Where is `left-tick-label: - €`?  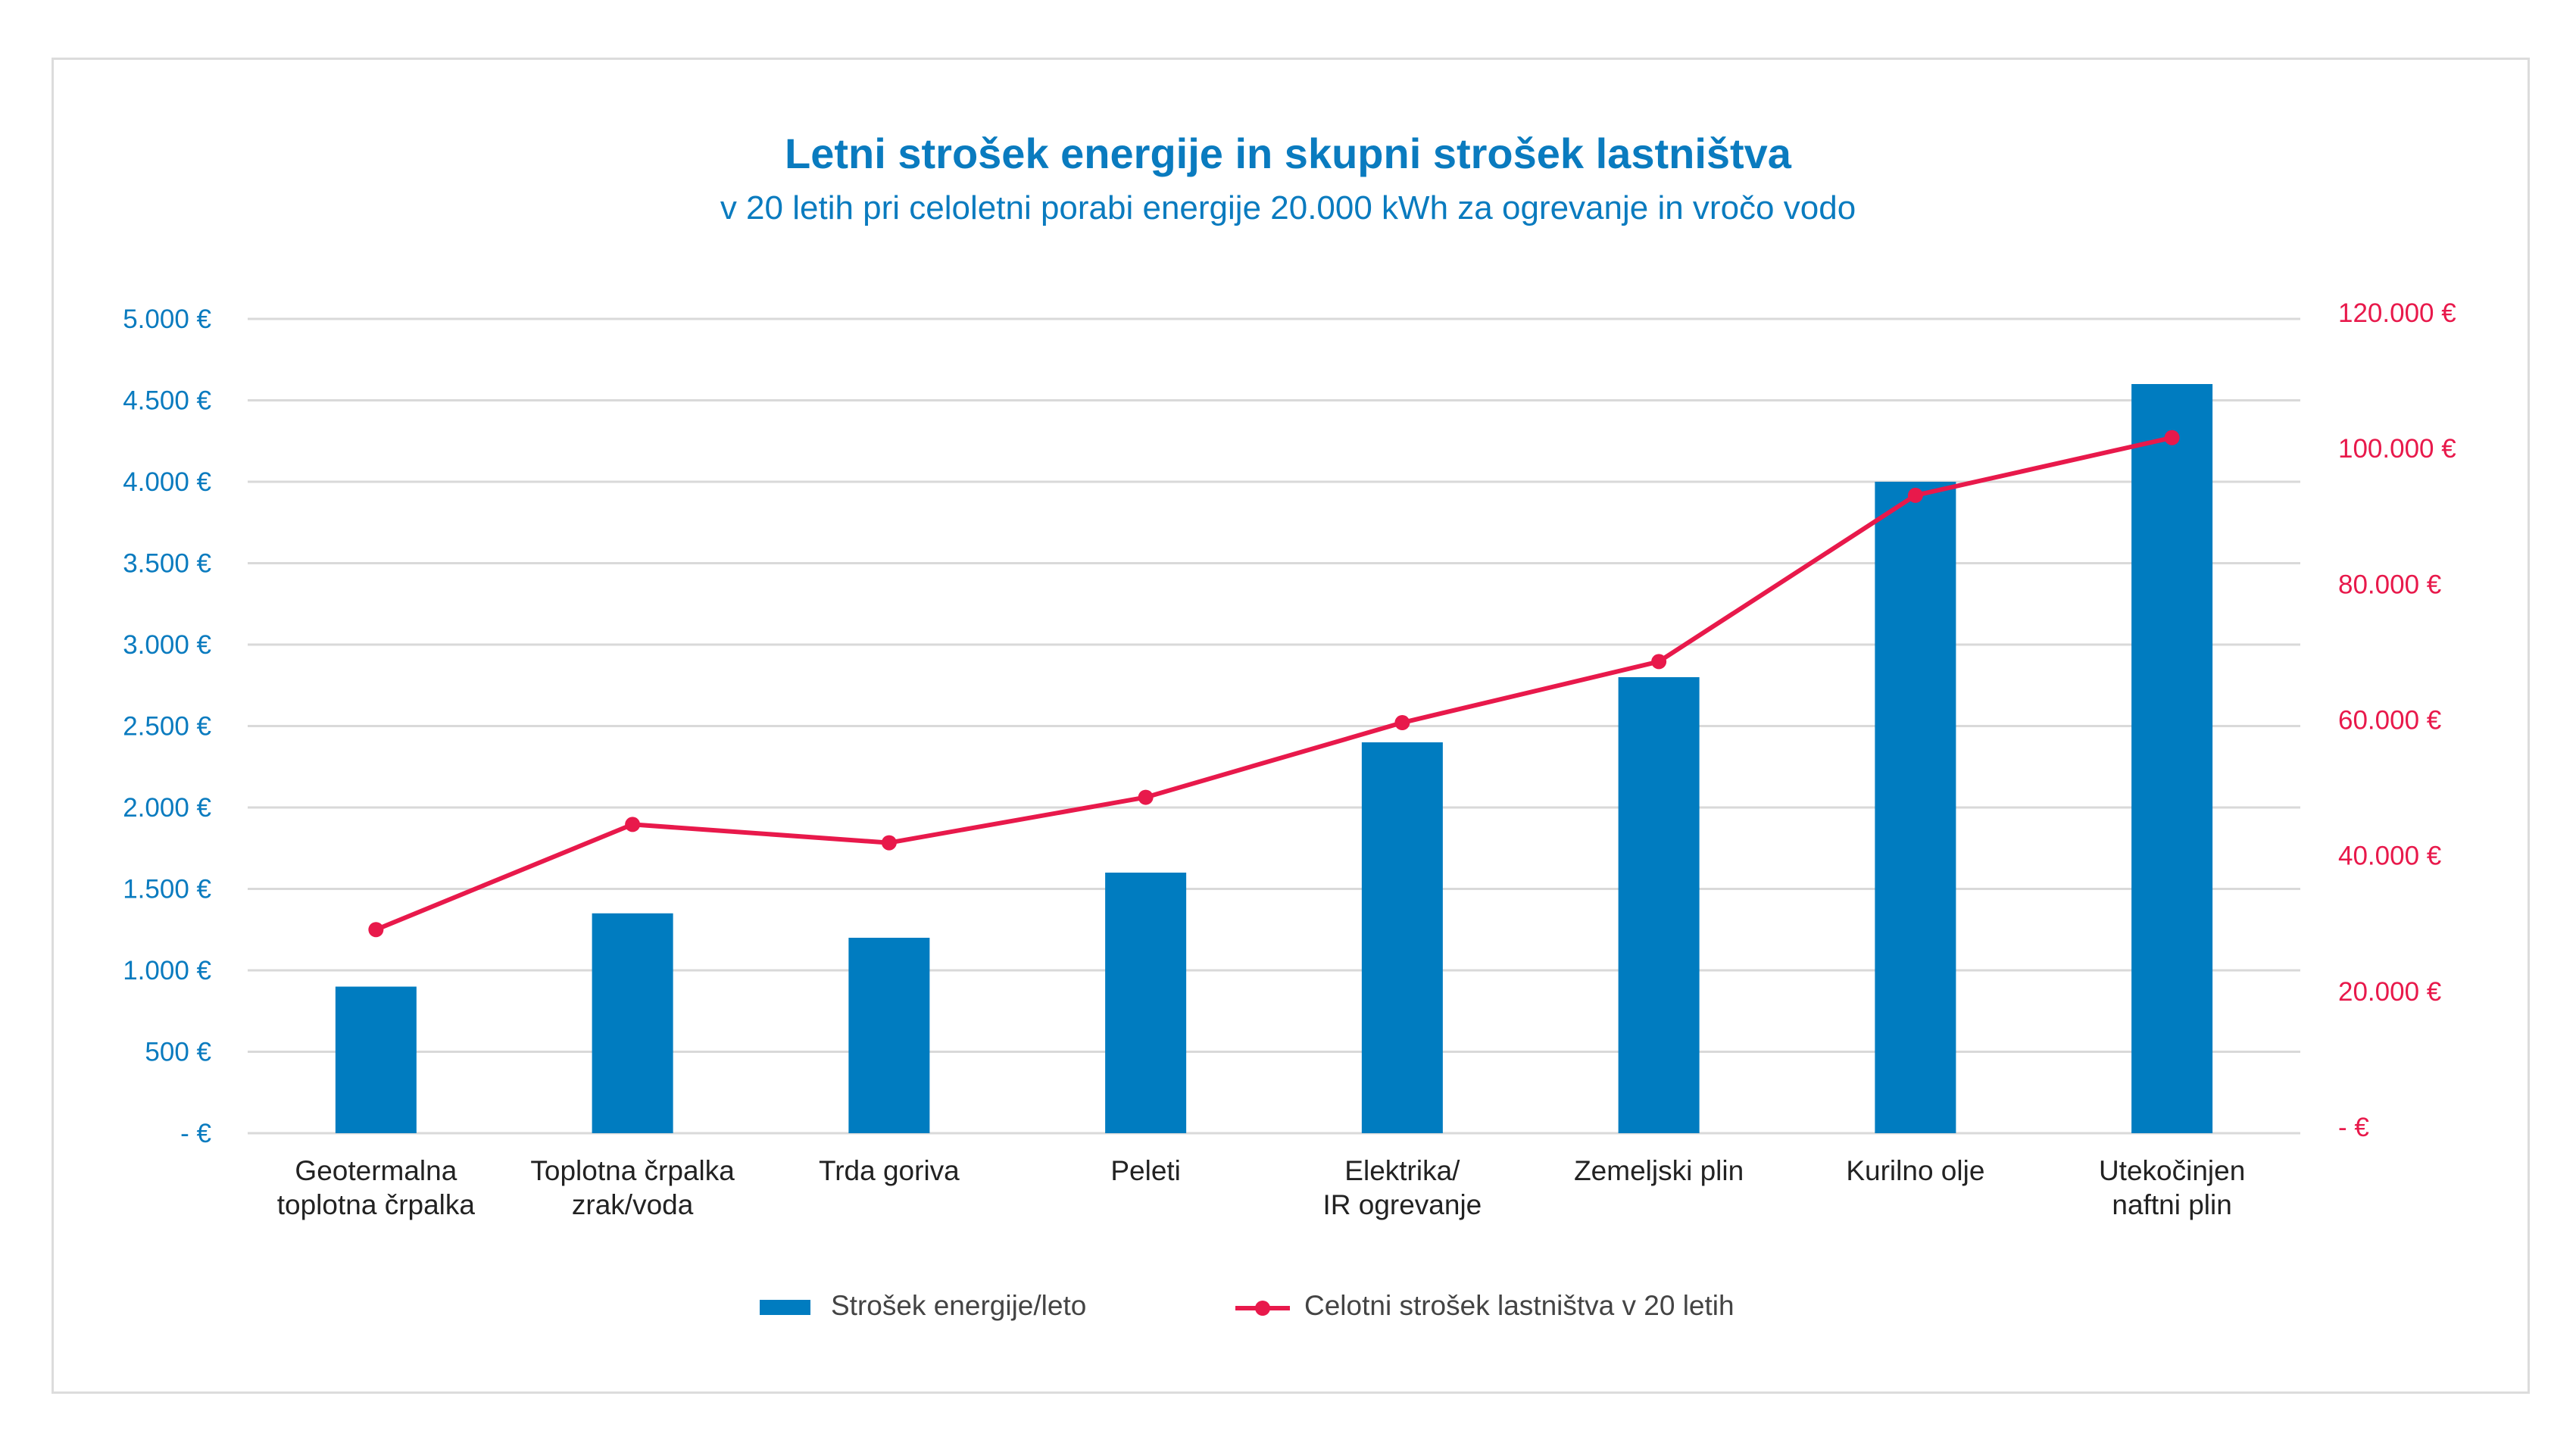
left-tick-label: - € is located at coordinates (196, 1133).